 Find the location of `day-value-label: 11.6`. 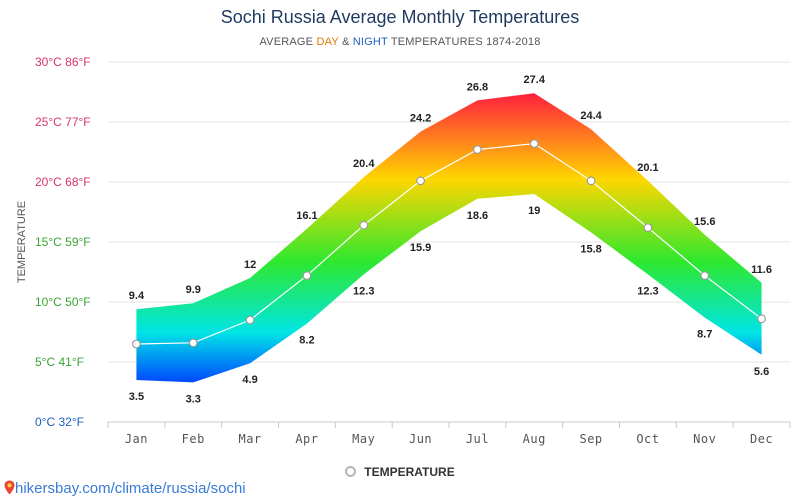

day-value-label: 11.6 is located at coordinates (761, 270).